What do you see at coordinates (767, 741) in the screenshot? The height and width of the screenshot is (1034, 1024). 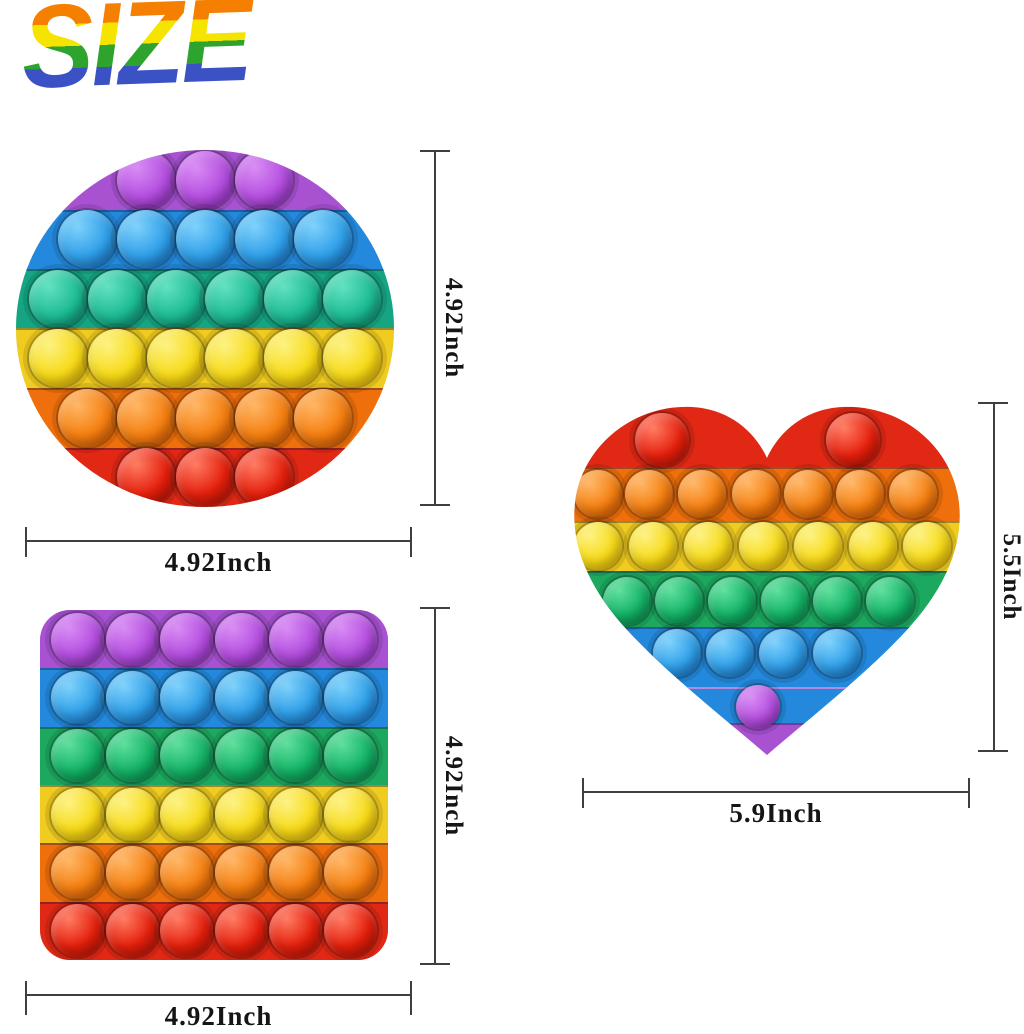 I see `purple-stripe` at bounding box center [767, 741].